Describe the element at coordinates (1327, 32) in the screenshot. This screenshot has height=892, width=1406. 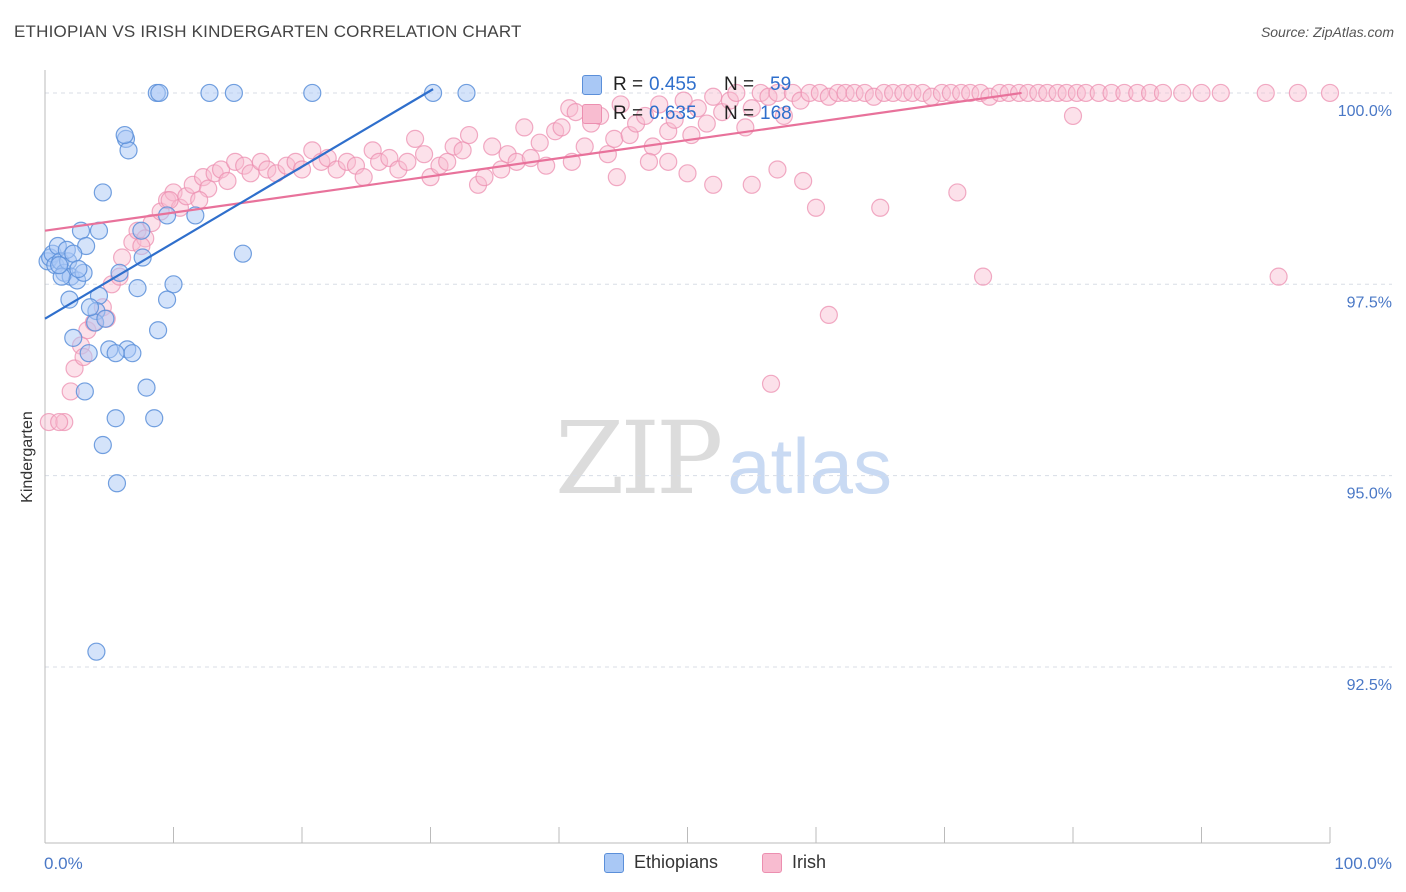
I see `source-credit: Source: ZipAtlas.com` at that location.